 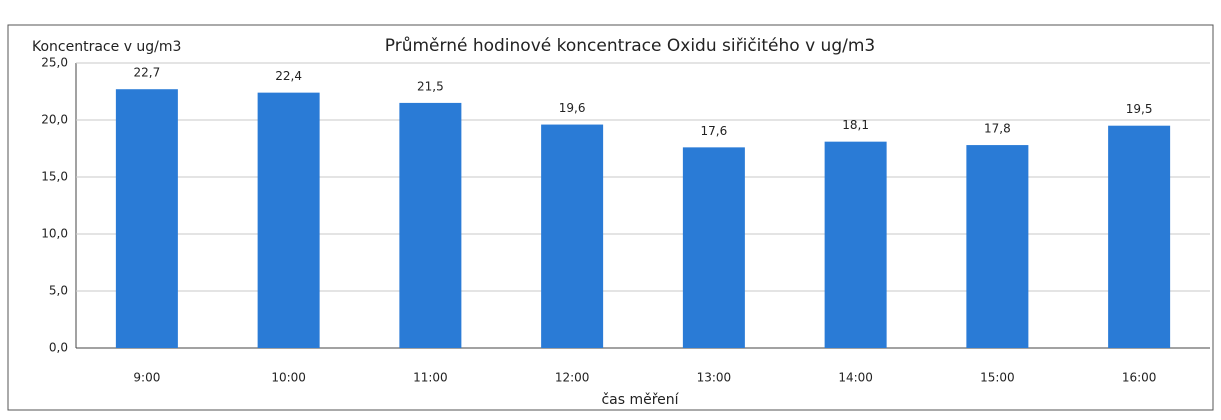 I want to click on x-axis-title: čas měření, so click(x=640, y=400).